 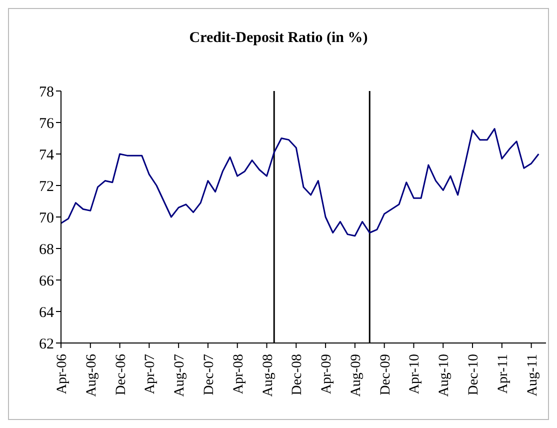 I want to click on y-tick-label: 72, so click(x=46, y=186).